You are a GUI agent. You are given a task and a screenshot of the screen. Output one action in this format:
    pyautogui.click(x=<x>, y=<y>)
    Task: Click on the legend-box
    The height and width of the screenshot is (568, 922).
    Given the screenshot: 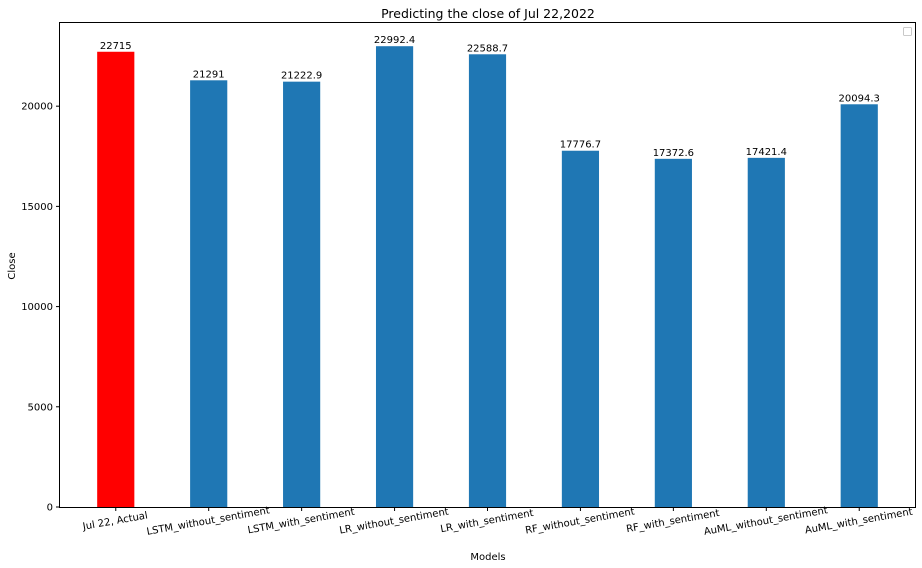 What is the action you would take?
    pyautogui.click(x=907, y=31)
    